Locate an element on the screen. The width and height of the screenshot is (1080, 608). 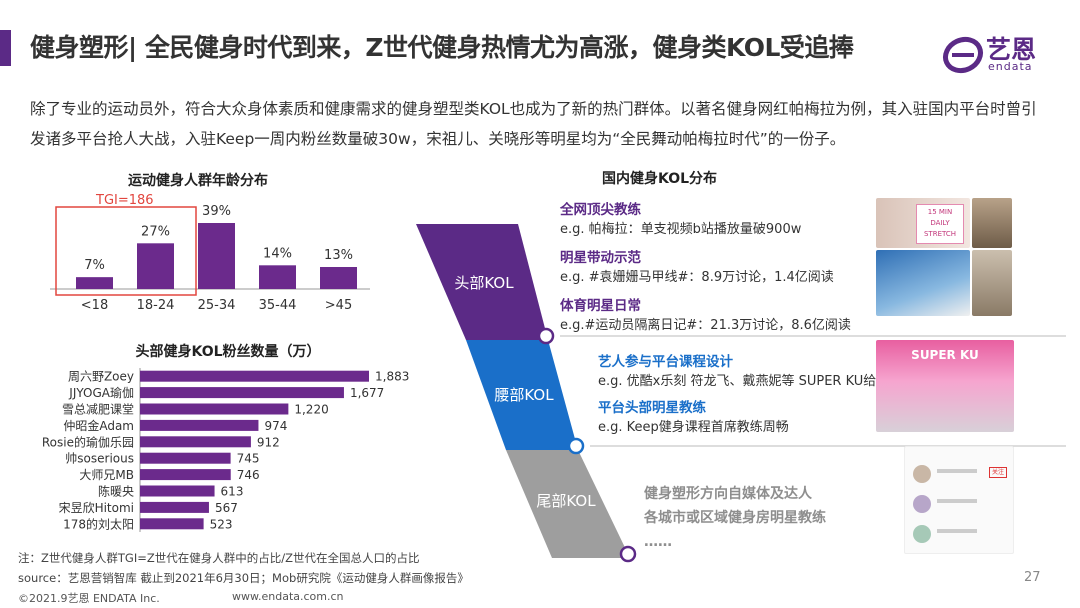
kol-value-label: 974 is located at coordinates (275, 426).